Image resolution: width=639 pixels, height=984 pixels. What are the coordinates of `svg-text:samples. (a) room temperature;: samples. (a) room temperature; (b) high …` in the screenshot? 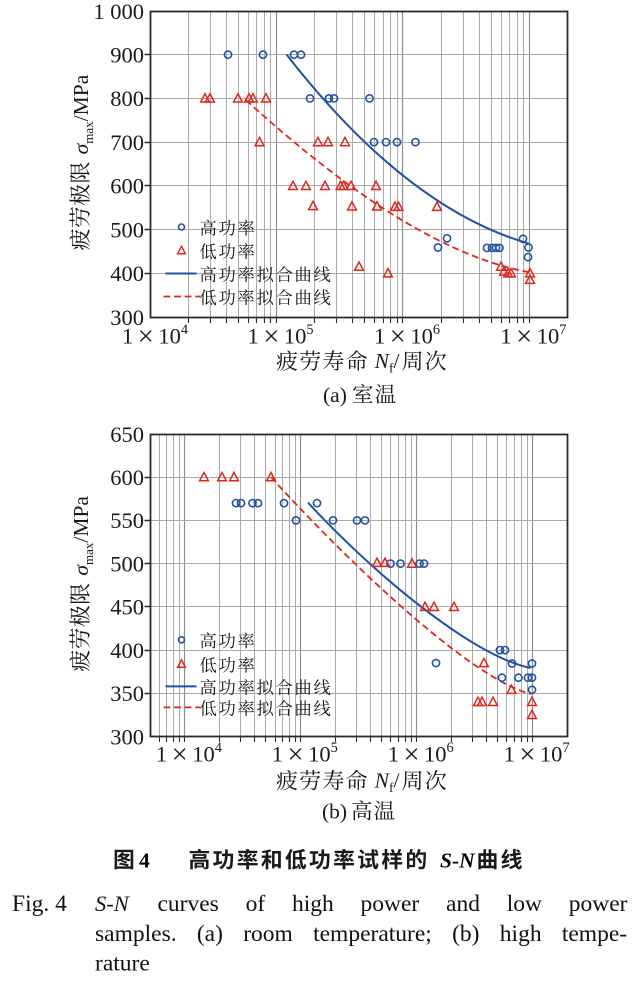 It's located at (361, 934).